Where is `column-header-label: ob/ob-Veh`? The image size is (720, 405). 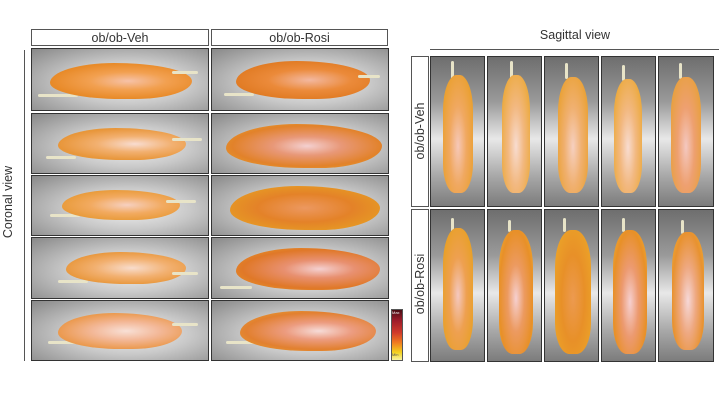 column-header-label: ob/ob-Veh is located at coordinates (120, 37).